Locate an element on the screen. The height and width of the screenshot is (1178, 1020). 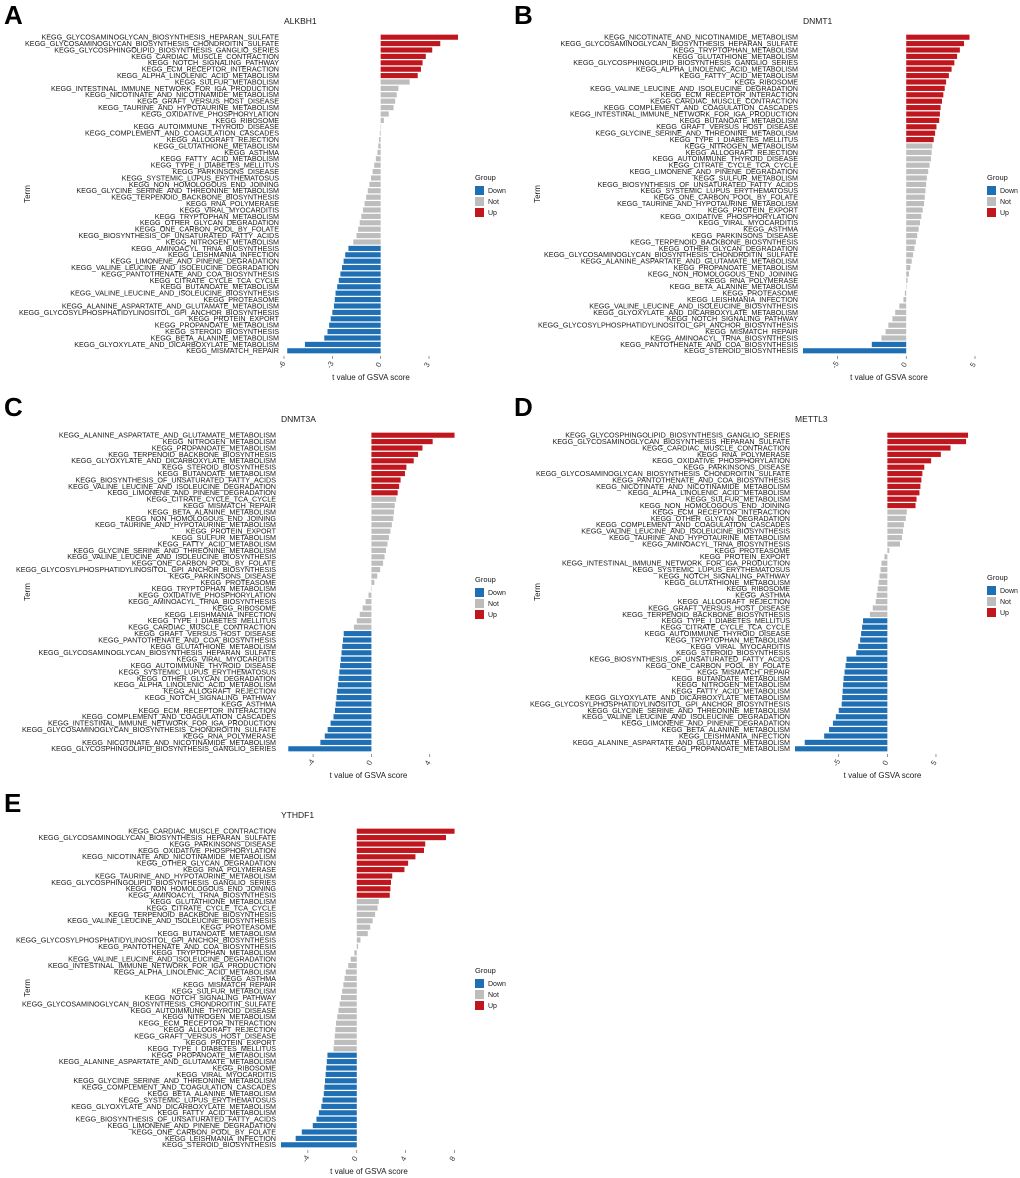
term-label: KEGG_ECM_RECEPTOR_INTERACTION is located at coordinates (210, 69).